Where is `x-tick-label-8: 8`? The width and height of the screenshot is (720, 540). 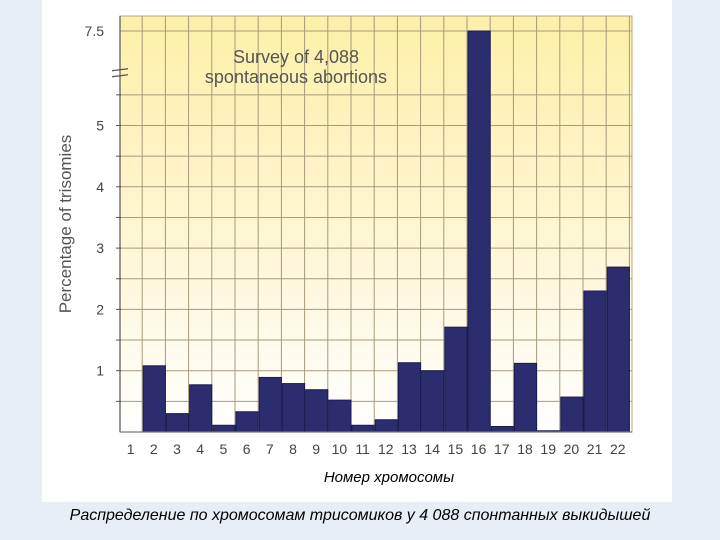 x-tick-label-8: 8 is located at coordinates (293, 449).